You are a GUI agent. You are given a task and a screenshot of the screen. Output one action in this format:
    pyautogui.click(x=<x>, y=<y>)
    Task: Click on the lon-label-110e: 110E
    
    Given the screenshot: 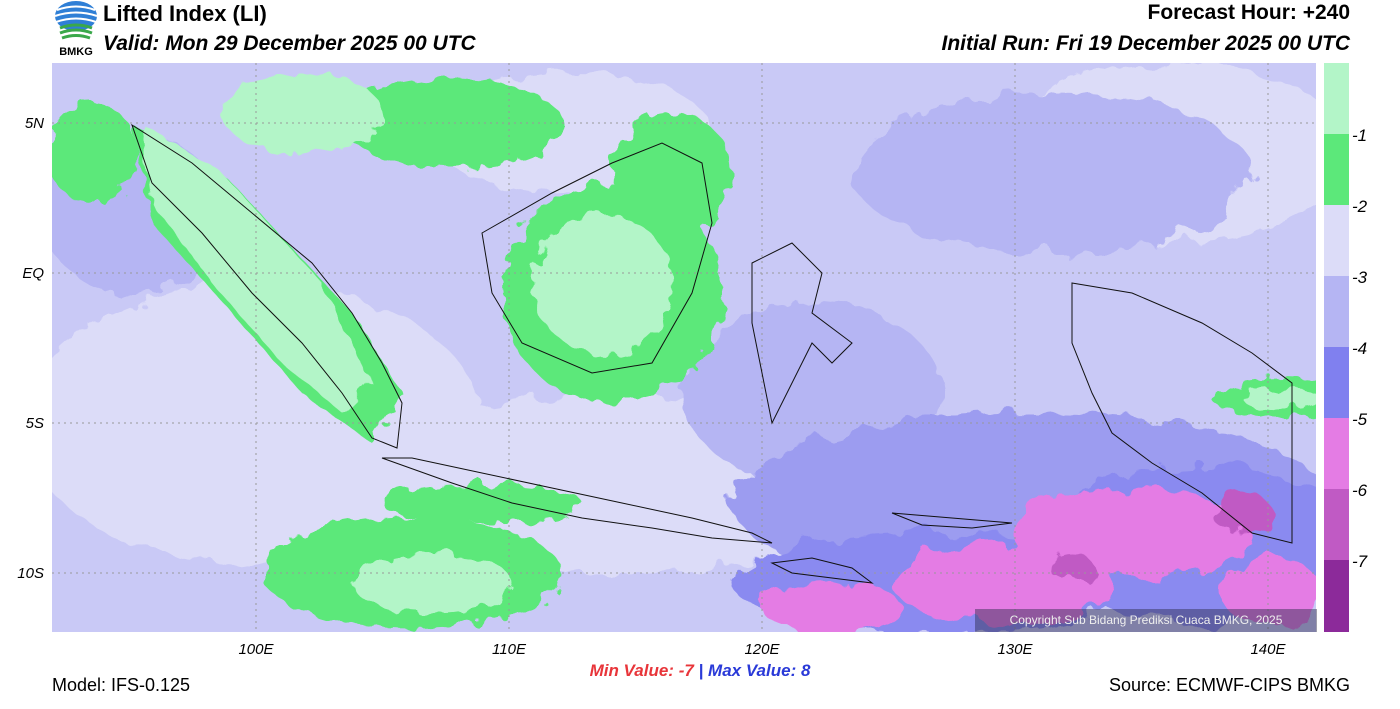 What is the action you would take?
    pyautogui.click(x=509, y=649)
    